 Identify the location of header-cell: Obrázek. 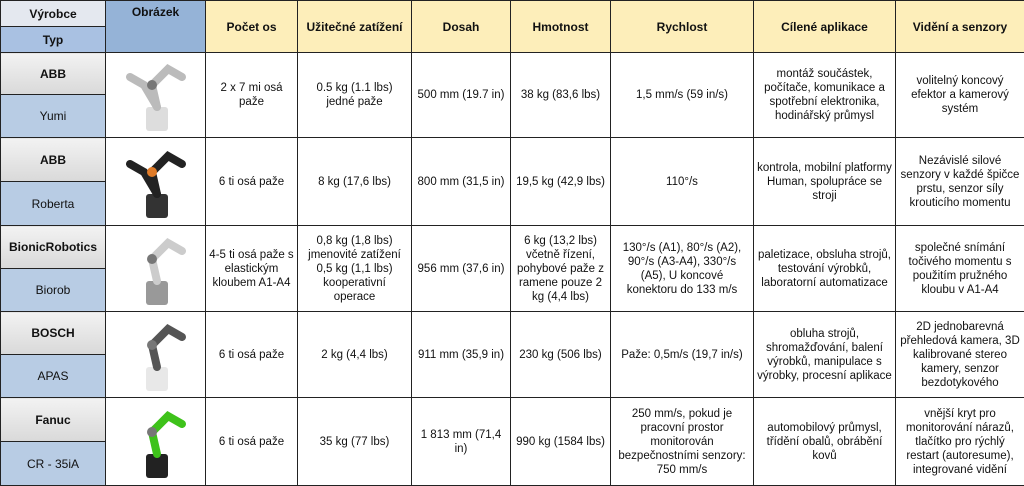
(156, 27).